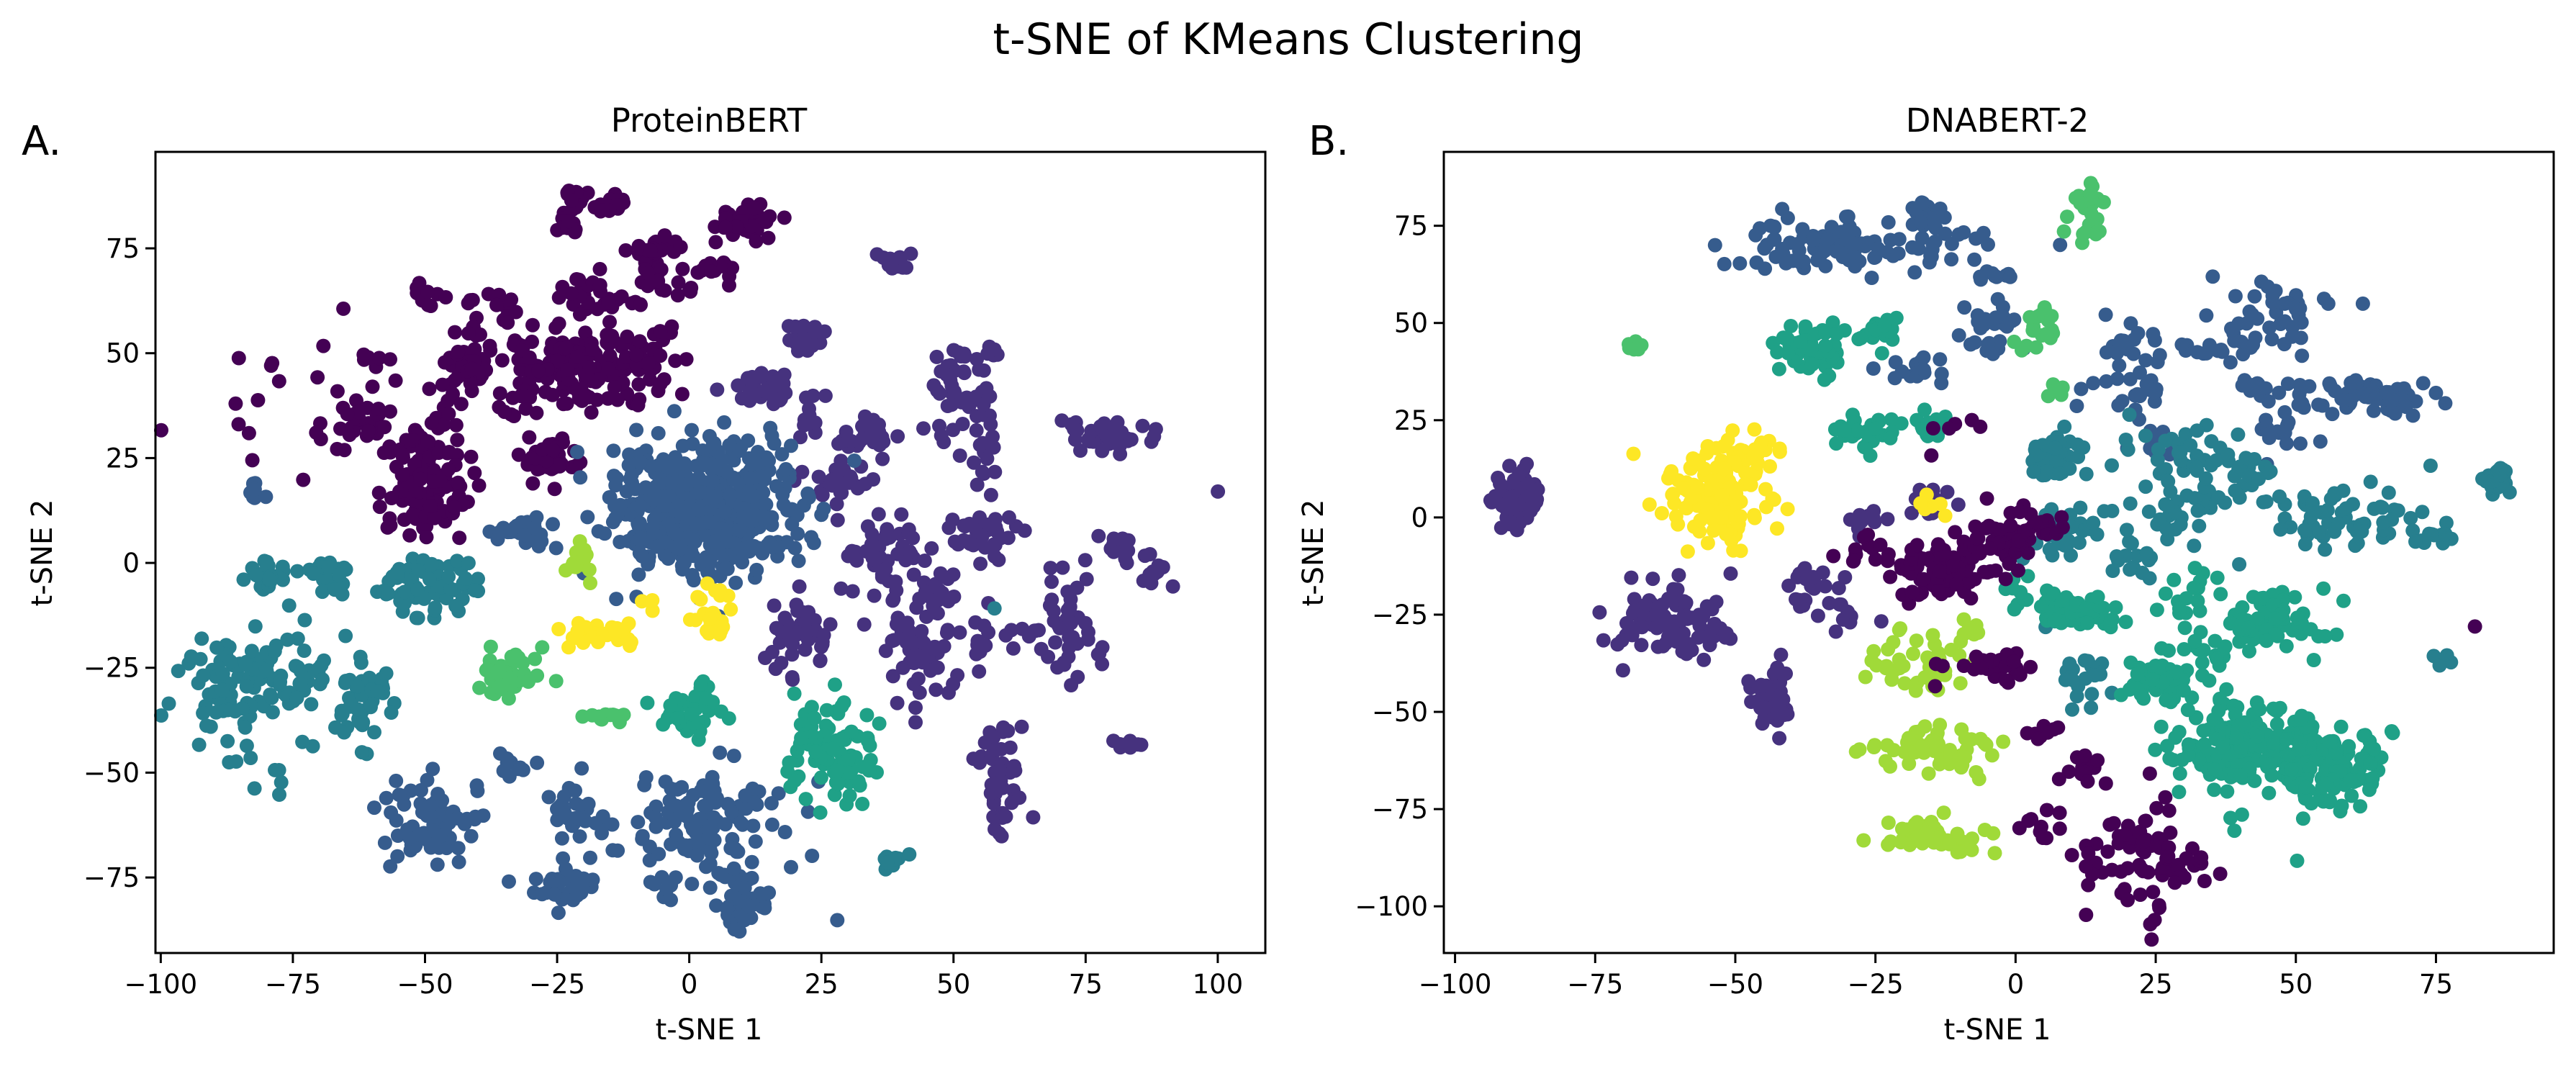 The width and height of the screenshot is (2576, 1066). I want to click on panel-a-x-tick-label: 50, so click(953, 984).